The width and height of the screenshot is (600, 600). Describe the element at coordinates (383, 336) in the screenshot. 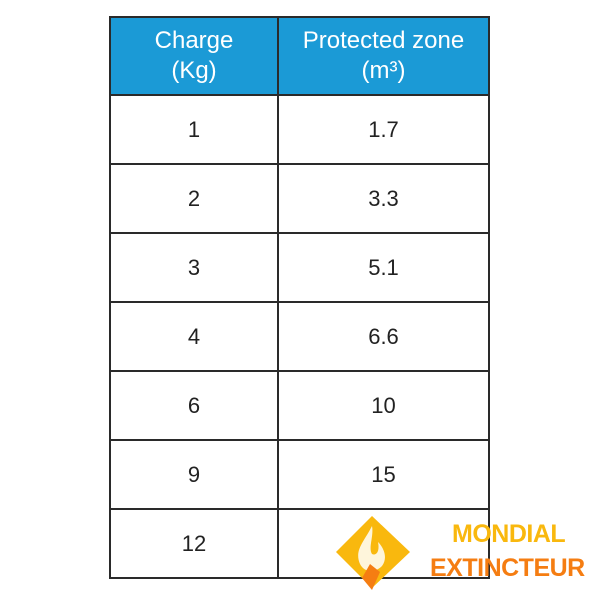

I see `protected-zone-cell: 6.6` at that location.